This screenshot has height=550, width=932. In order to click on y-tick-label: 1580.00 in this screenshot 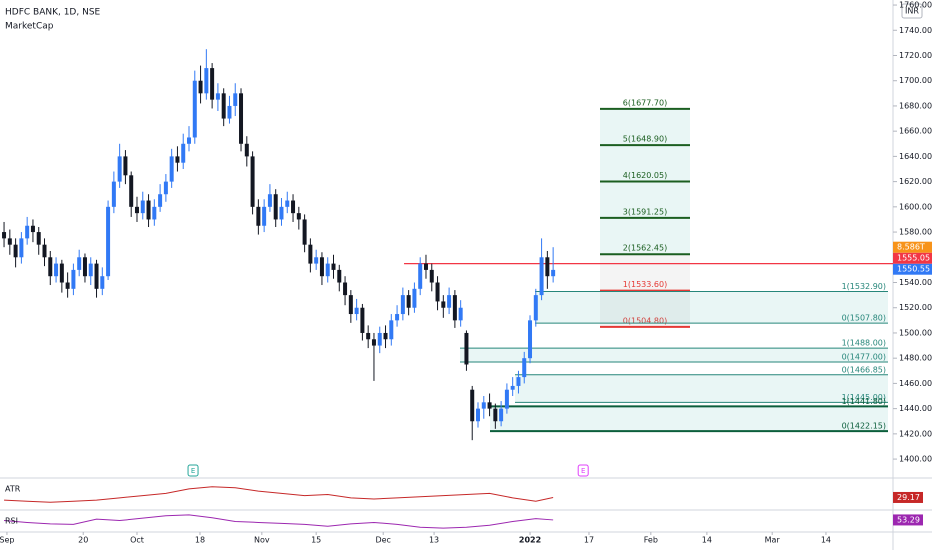, I will do `click(915, 232)`.